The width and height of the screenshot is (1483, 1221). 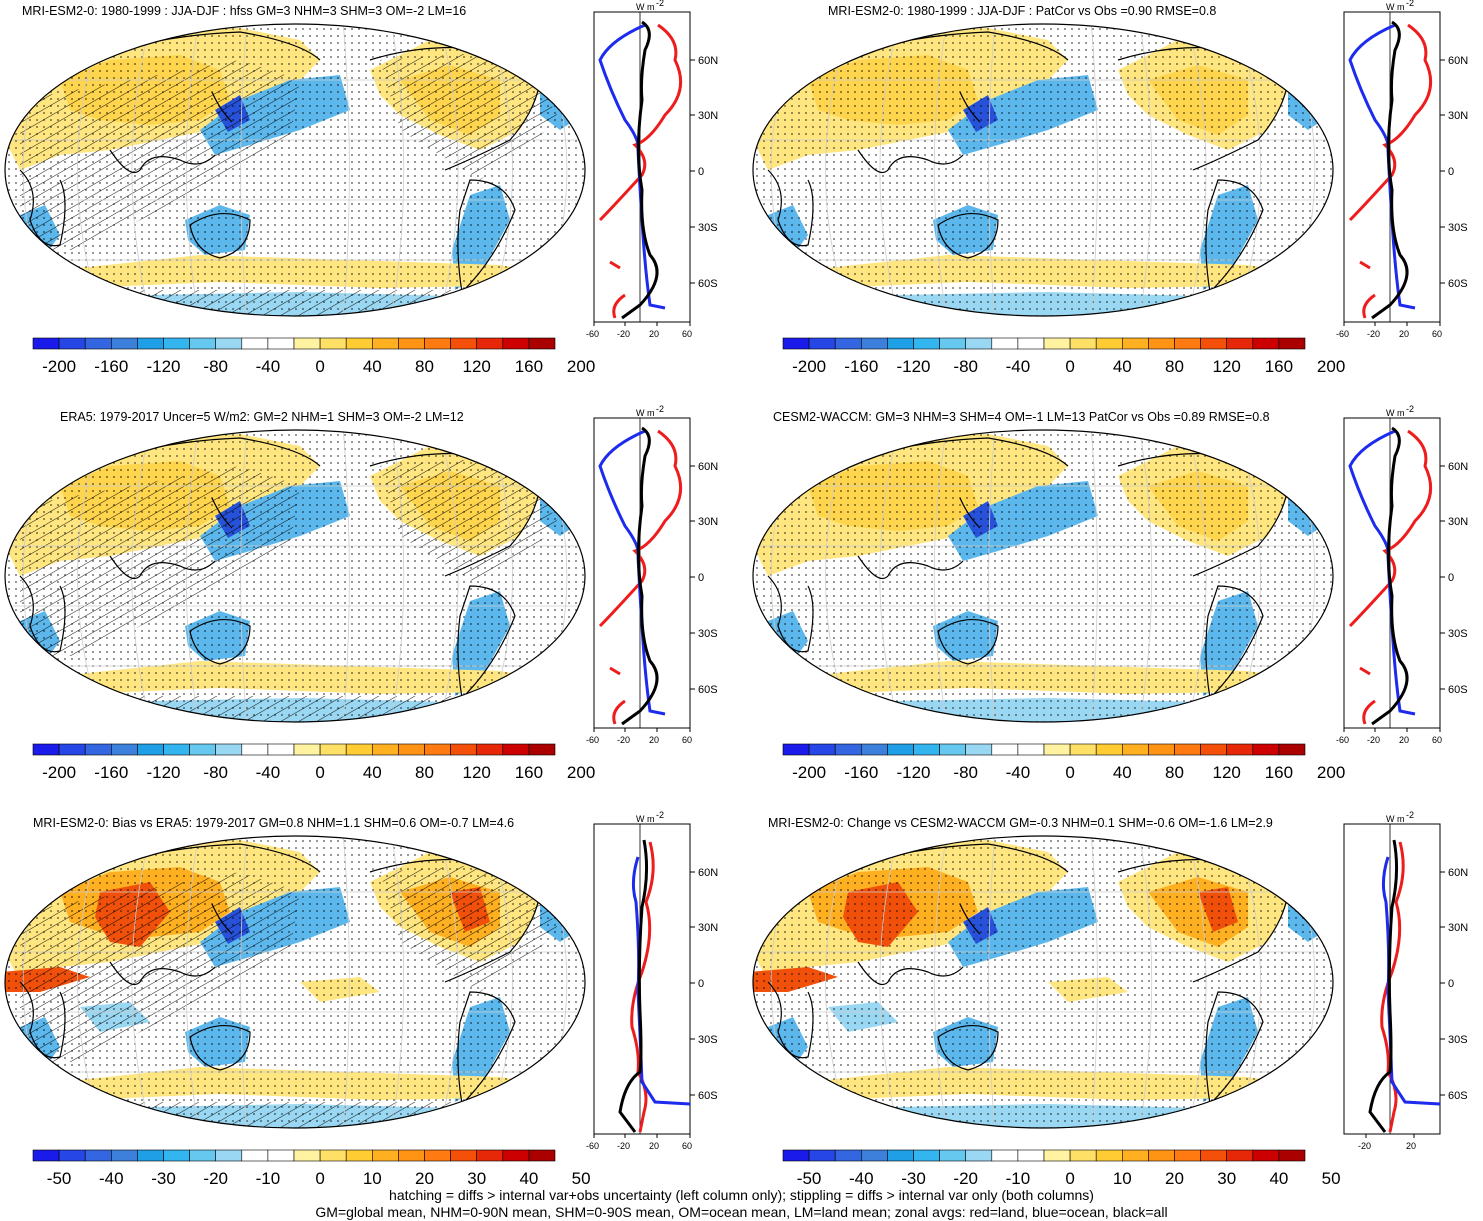 What do you see at coordinates (1390, 170) in the screenshot?
I see `zonal-all-line` at bounding box center [1390, 170].